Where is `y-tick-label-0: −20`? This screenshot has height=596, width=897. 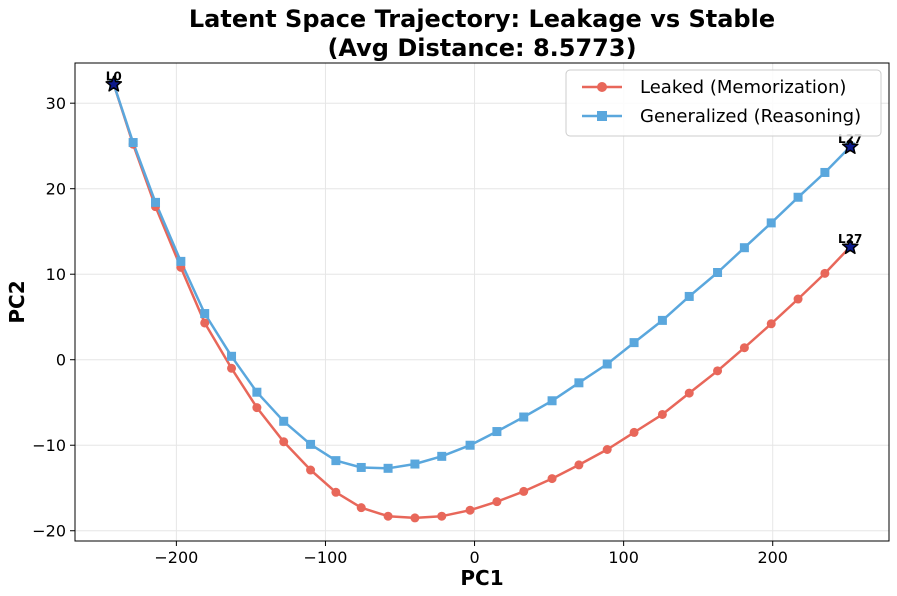 y-tick-label-0: −20 is located at coordinates (49, 531).